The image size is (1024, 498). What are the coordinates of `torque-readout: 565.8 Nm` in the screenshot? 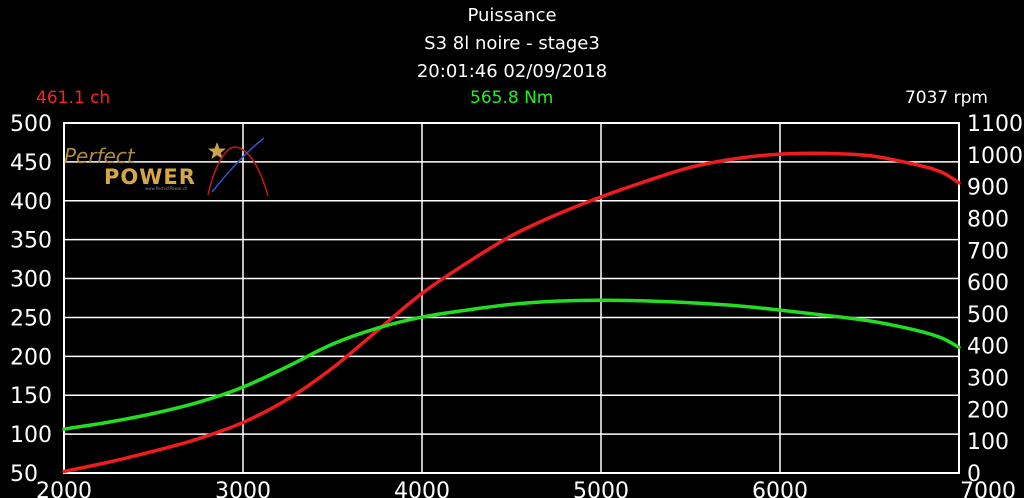 It's located at (512, 98).